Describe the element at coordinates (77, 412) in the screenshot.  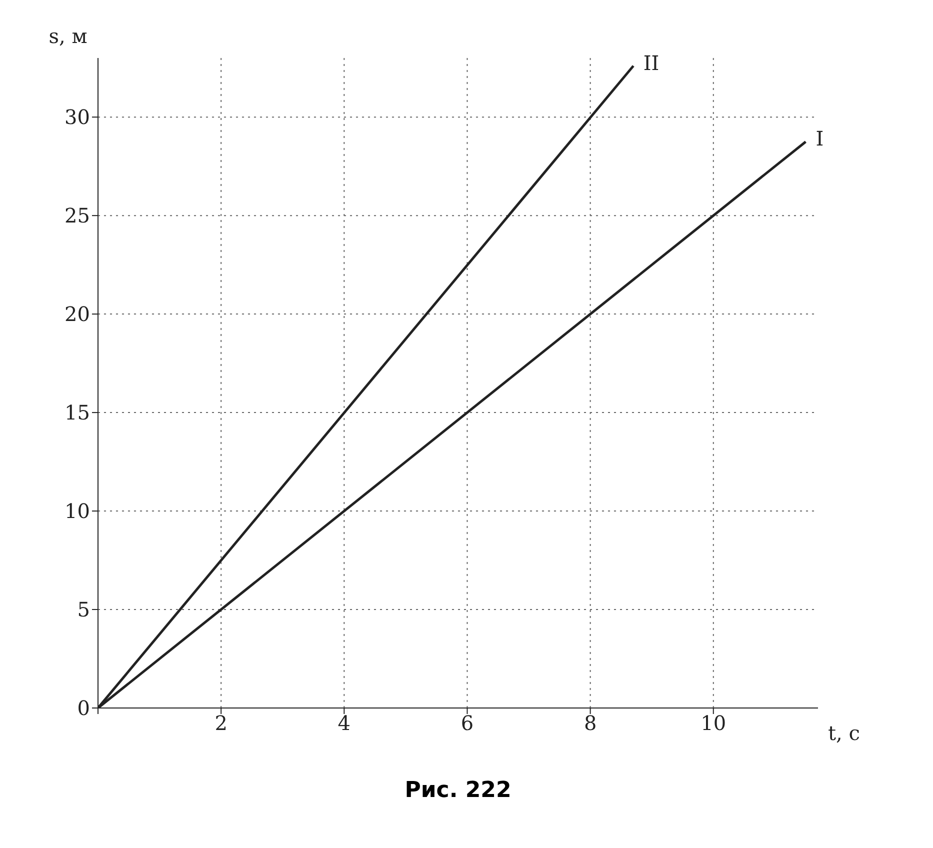
I see `y-tick-label: 15` at that location.